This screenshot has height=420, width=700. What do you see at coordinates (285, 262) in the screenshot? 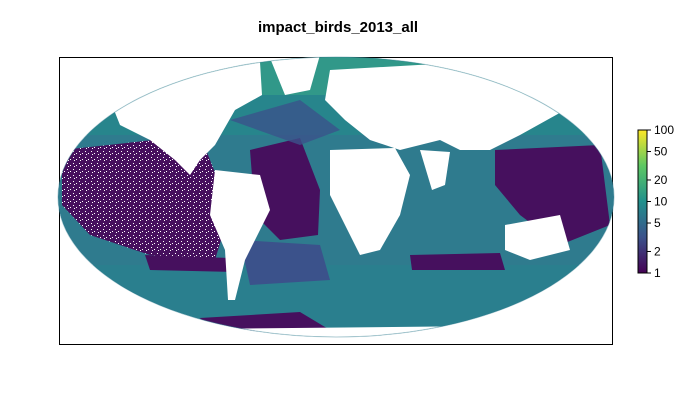
I see `southern-atlantic-mid` at bounding box center [285, 262].